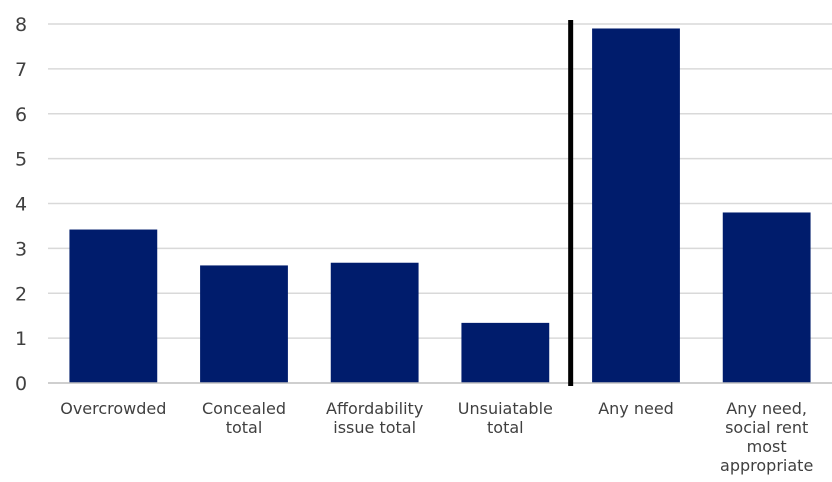  I want to click on y-tick-label: 5, so click(21, 160).